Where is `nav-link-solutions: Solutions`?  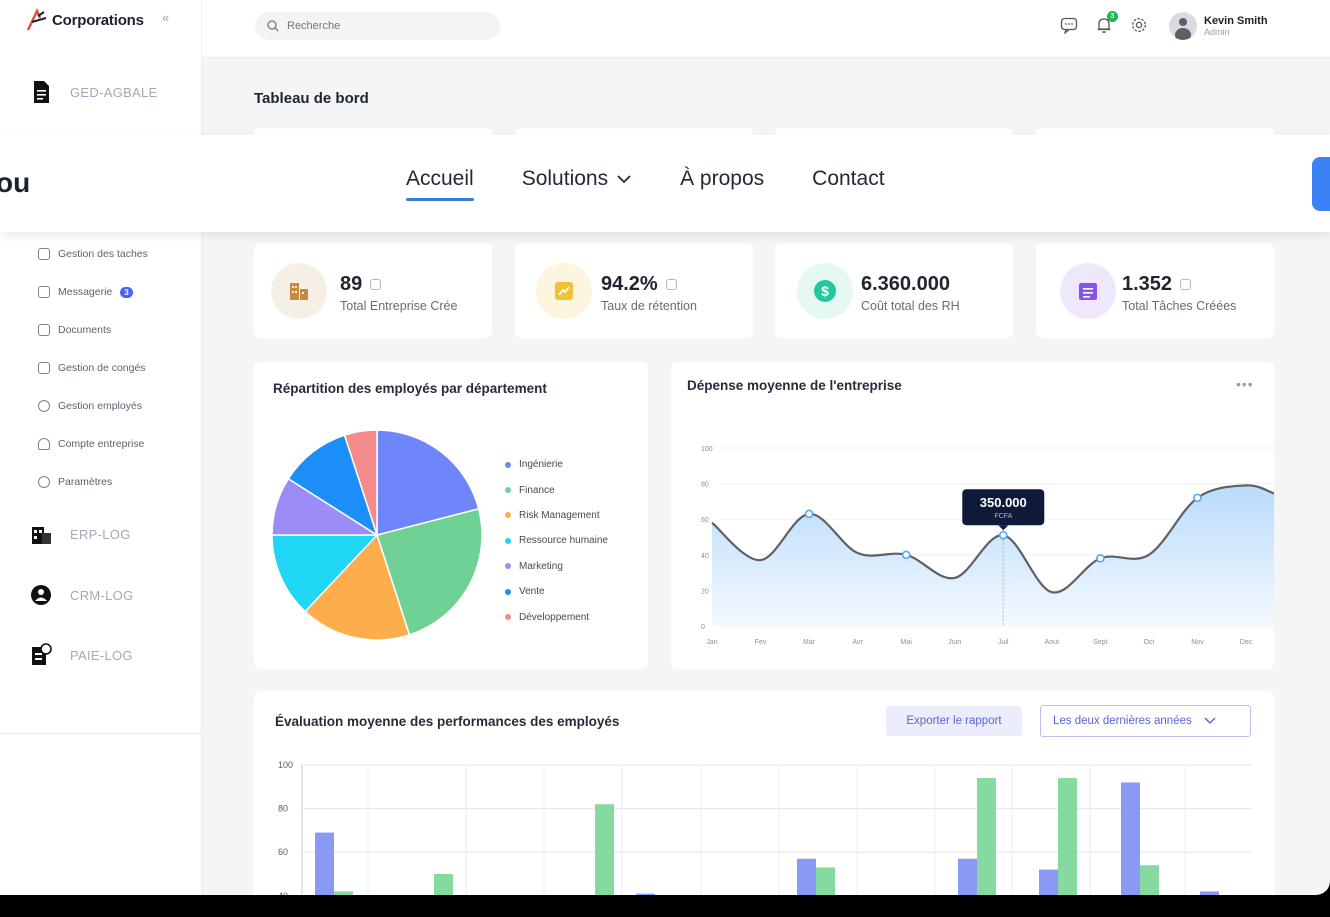 nav-link-solutions: Solutions is located at coordinates (577, 179).